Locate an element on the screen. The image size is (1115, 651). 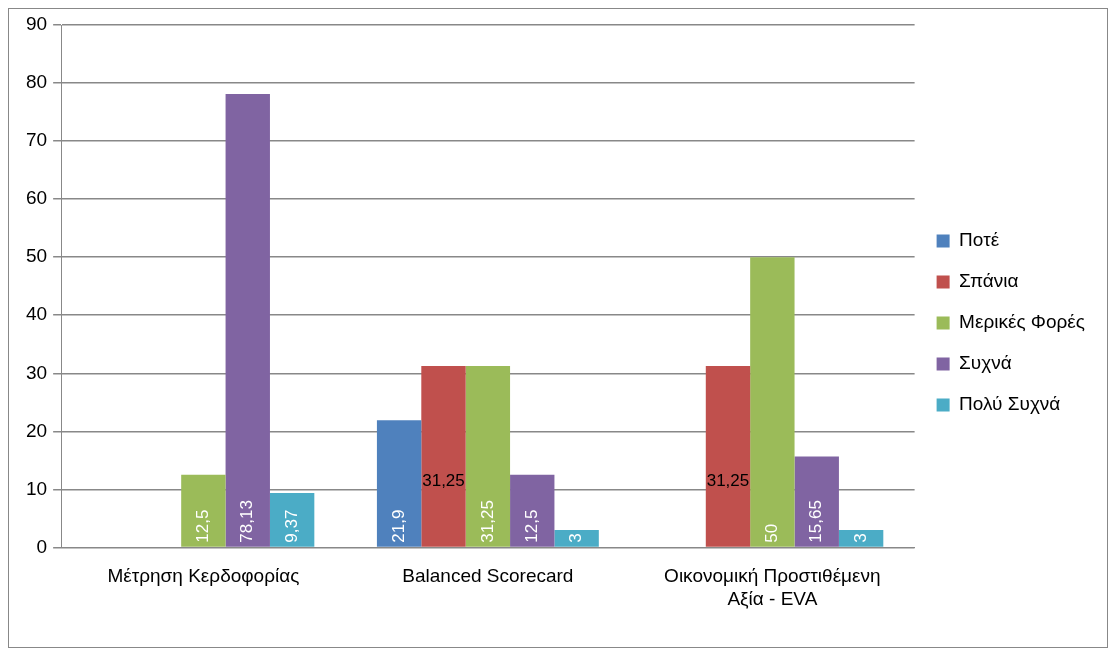
data-label: 9,37 is located at coordinates (291, 526).